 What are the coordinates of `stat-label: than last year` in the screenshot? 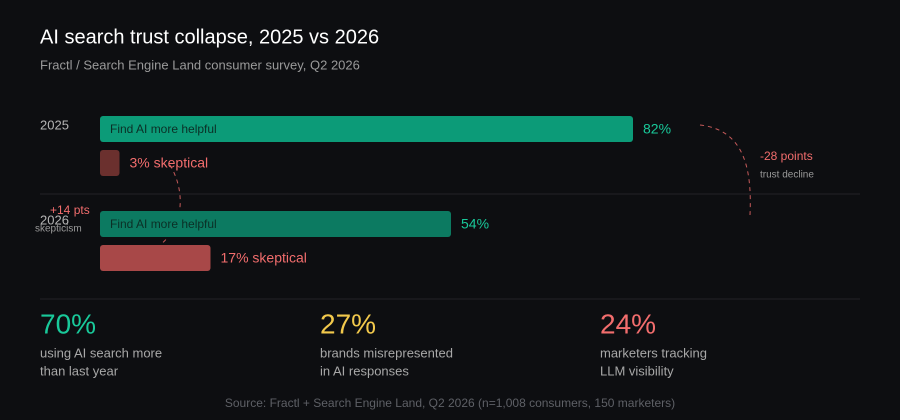 It's located at (79, 370).